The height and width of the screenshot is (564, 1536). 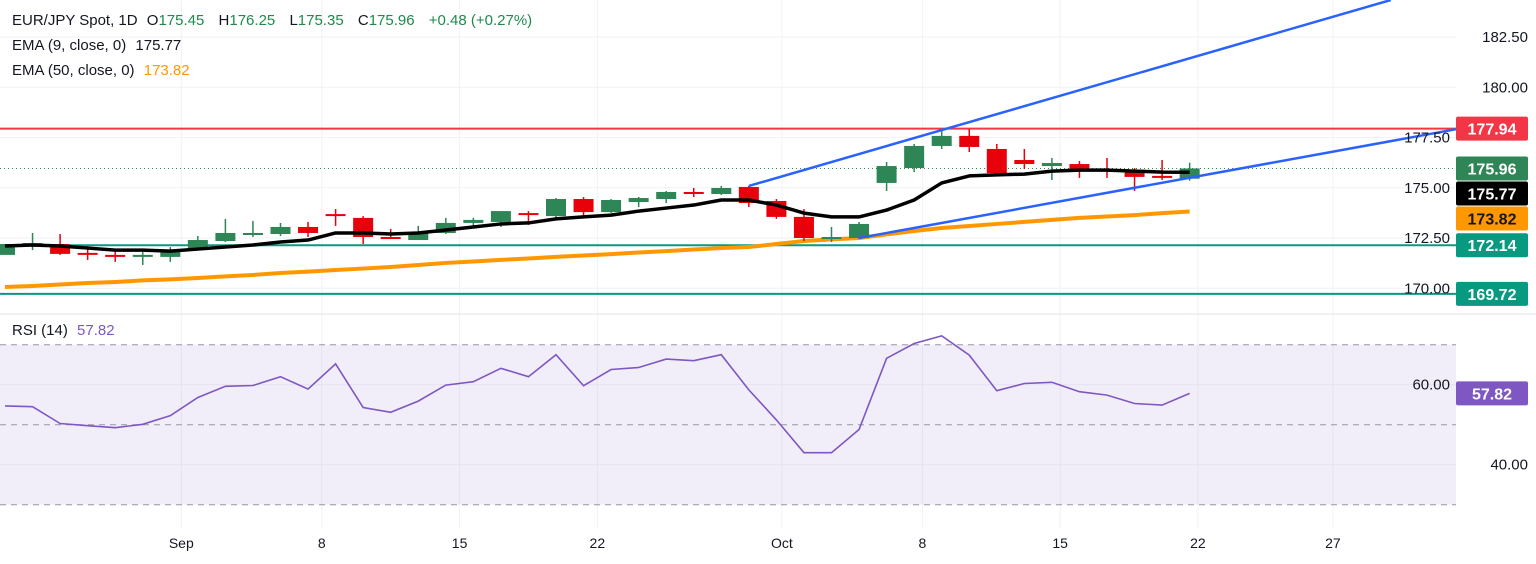 What do you see at coordinates (166, 70) in the screenshot?
I see `ema50-value: 173.82` at bounding box center [166, 70].